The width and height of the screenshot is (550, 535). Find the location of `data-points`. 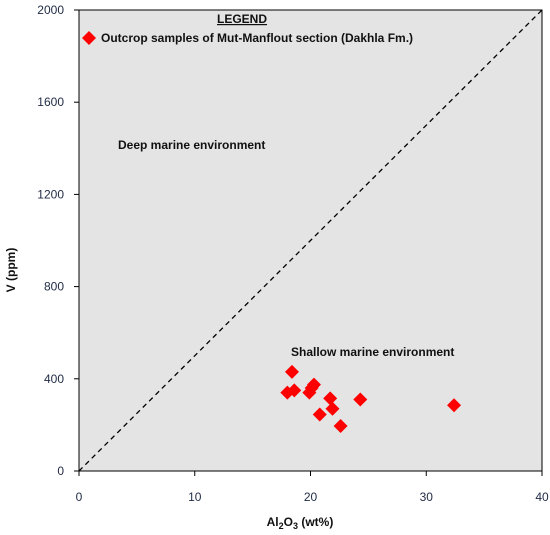

data-points is located at coordinates (371, 399).